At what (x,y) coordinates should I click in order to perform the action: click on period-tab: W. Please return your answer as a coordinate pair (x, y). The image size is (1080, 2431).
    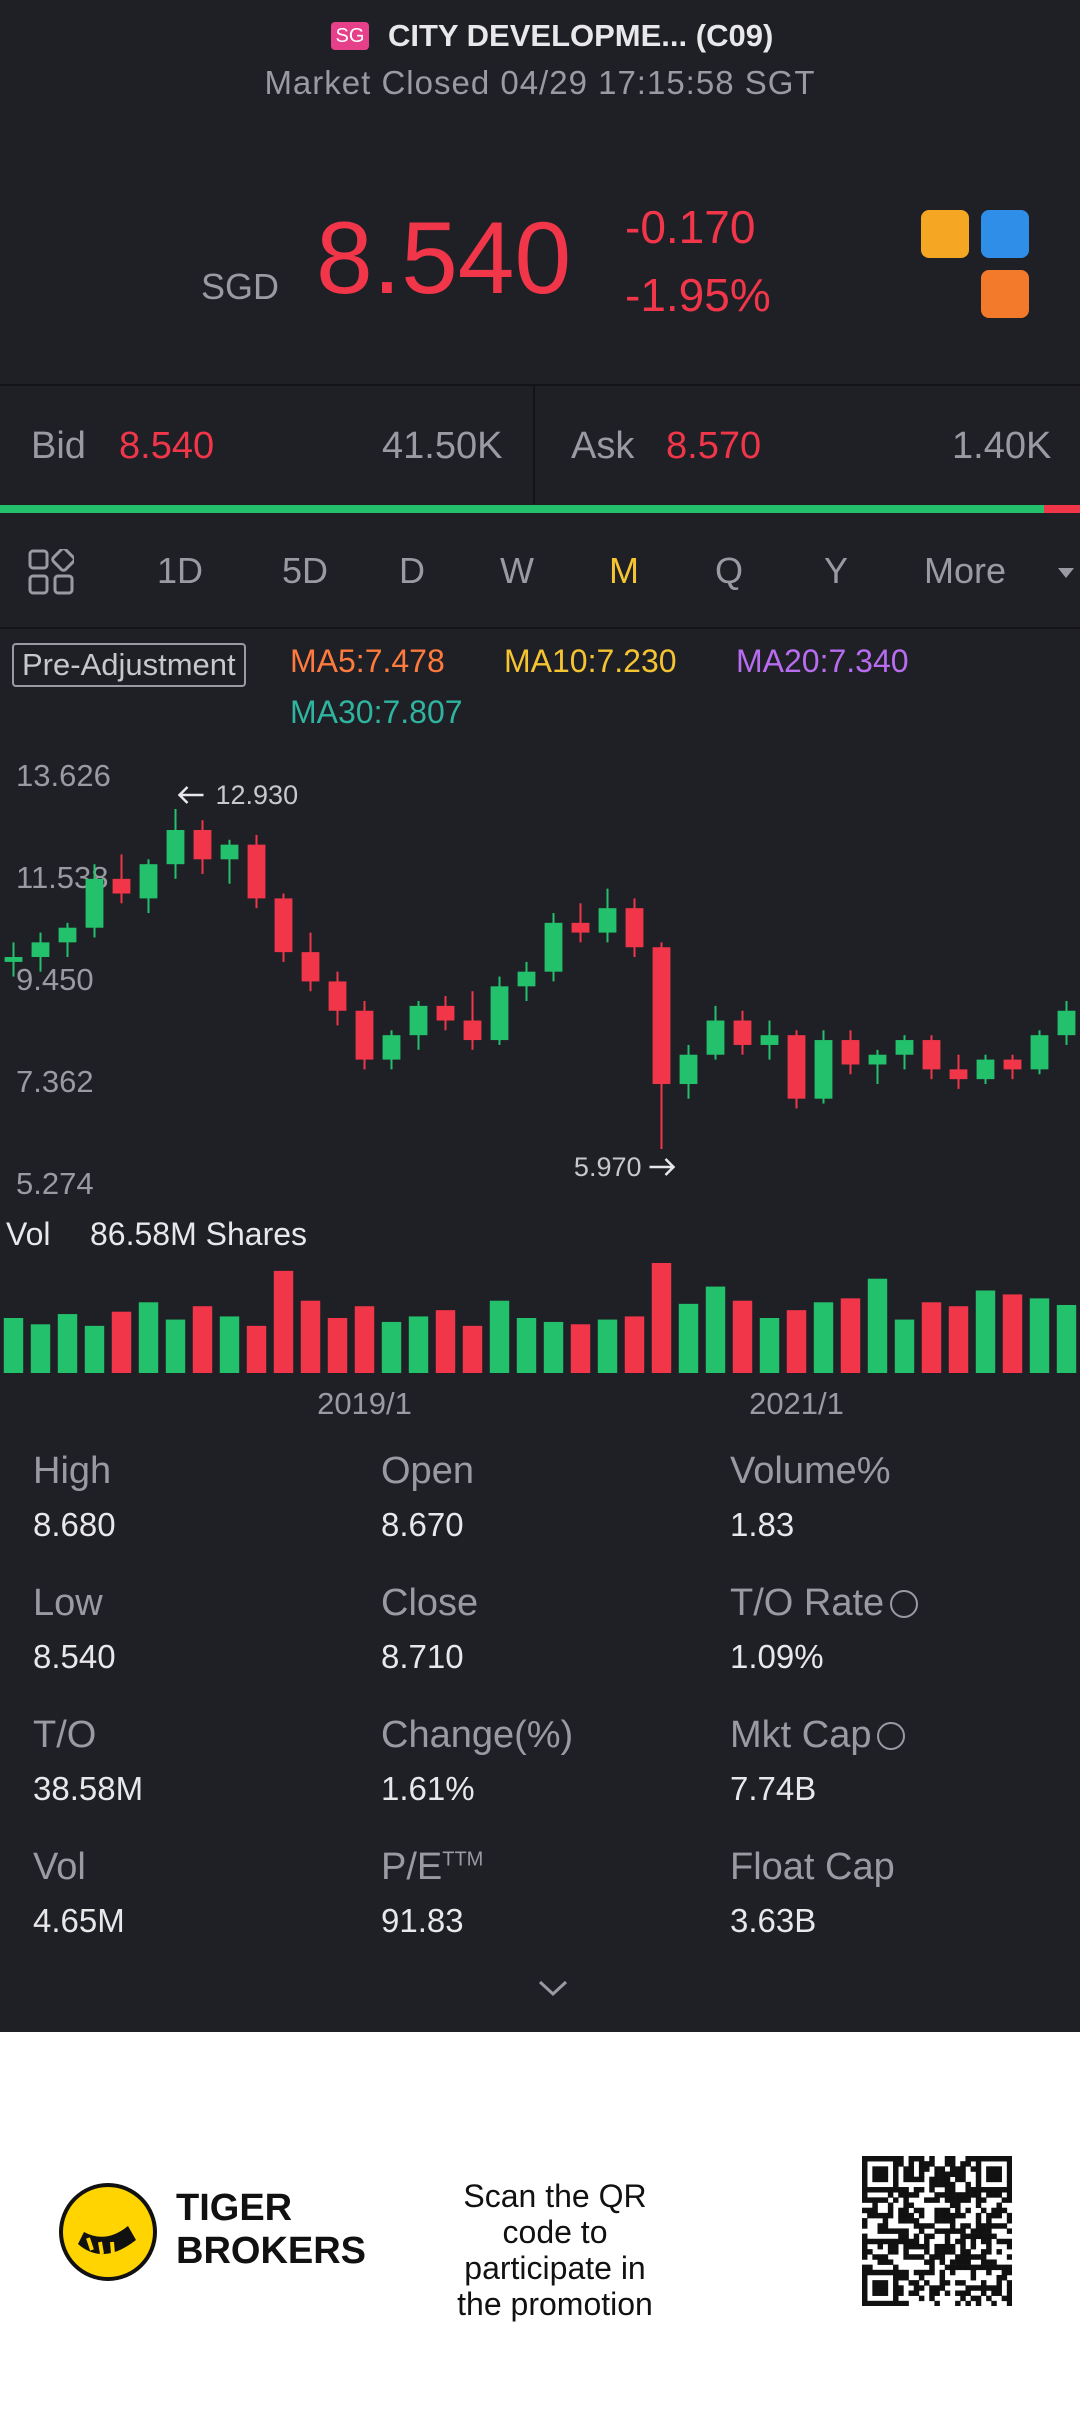
    Looking at the image, I should click on (517, 570).